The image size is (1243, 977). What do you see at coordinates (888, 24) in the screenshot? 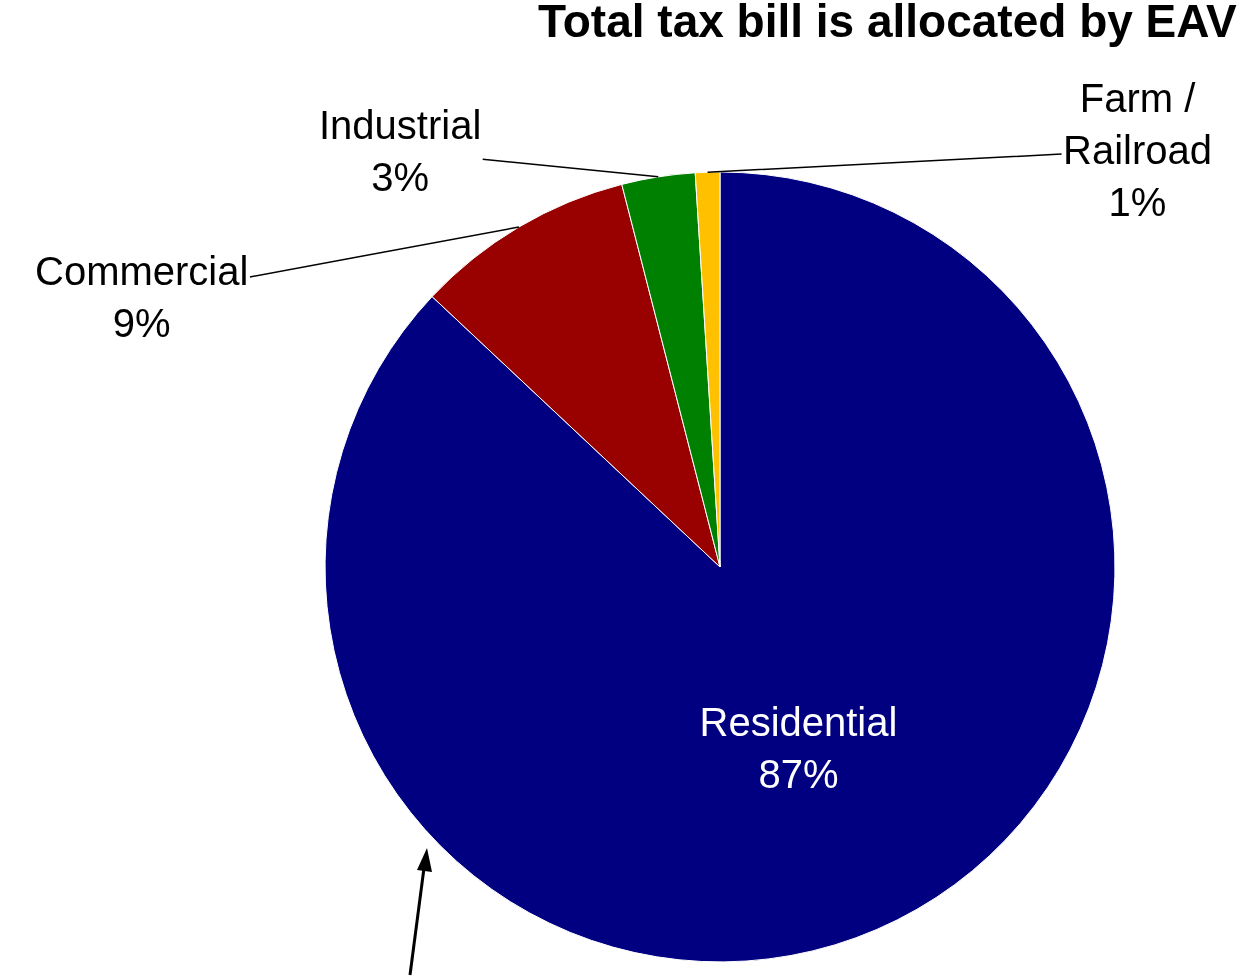
I see `chart-title: Total tax bill is allocated by EAV` at bounding box center [888, 24].